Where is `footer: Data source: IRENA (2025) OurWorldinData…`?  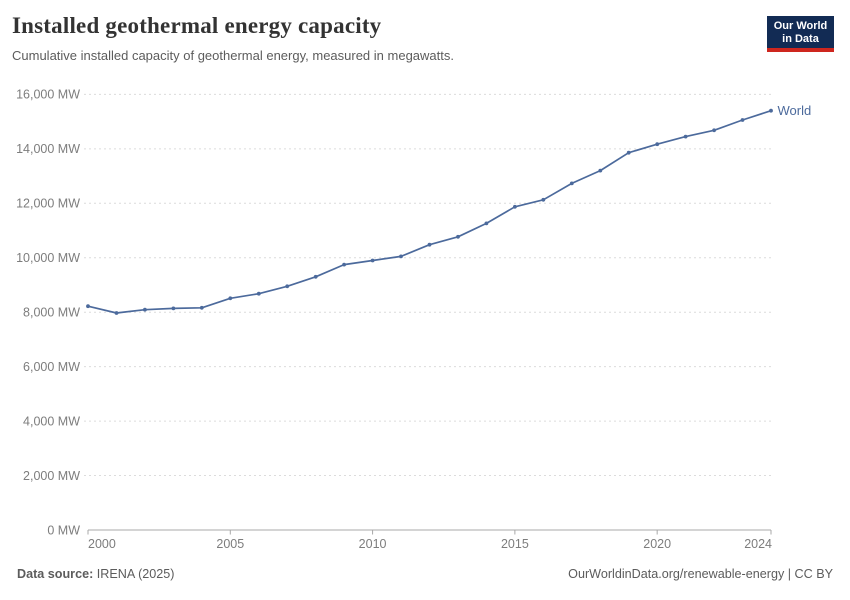
footer: Data source: IRENA (2025) OurWorldinData… is located at coordinates (425, 574).